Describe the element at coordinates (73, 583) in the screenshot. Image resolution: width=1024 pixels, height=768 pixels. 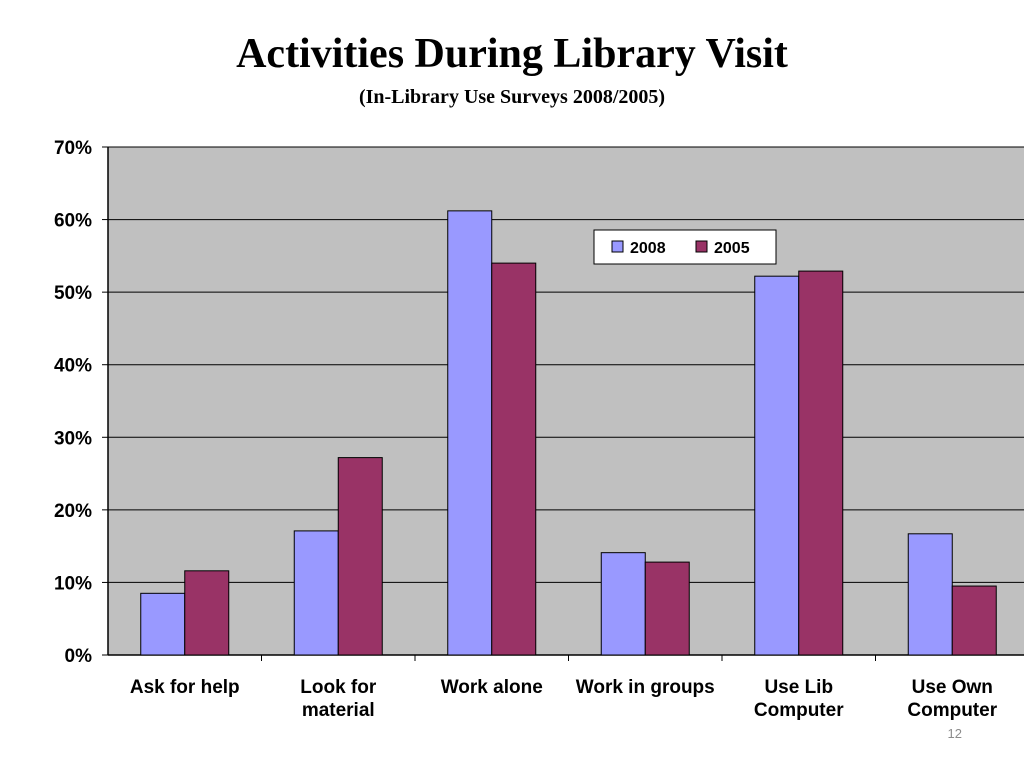
I see `y-tick-label: 10%` at that location.